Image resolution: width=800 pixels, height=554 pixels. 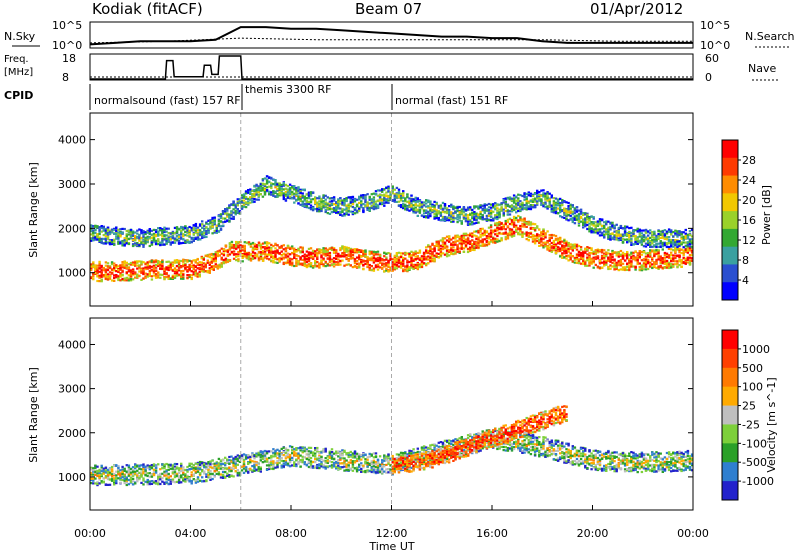 What do you see at coordinates (72, 184) in the screenshot?
I see `power-ytick-3: 3000` at bounding box center [72, 184].